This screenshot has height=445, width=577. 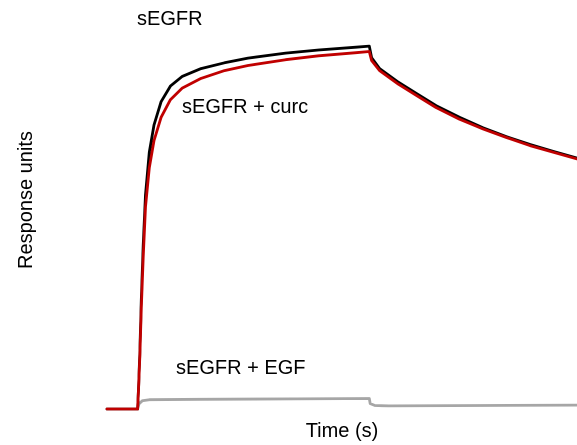 What do you see at coordinates (240, 368) in the screenshot?
I see `annotation-segfr-egf: sEGFR + EGF` at bounding box center [240, 368].